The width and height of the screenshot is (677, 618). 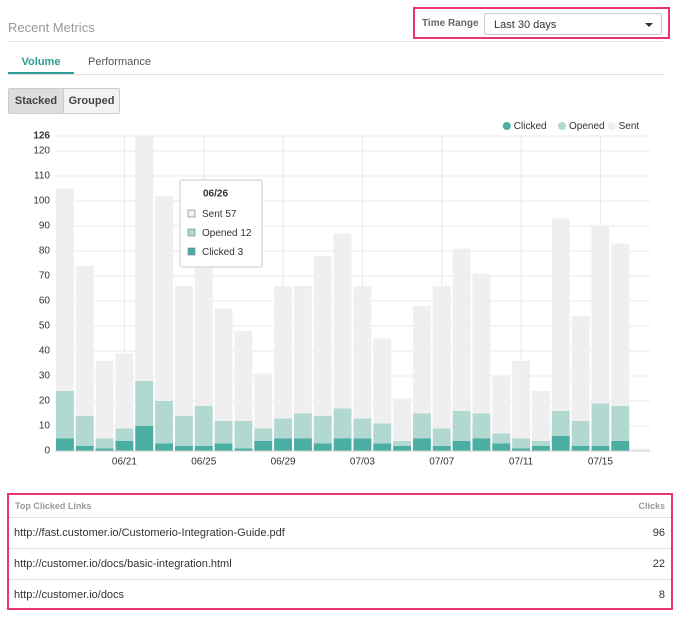 I want to click on y-tick-label: 80, so click(x=45, y=251).